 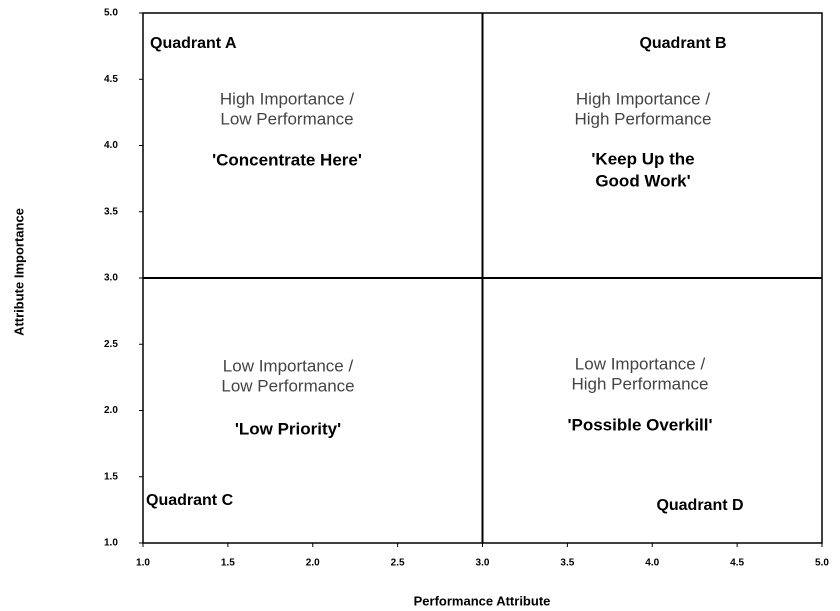 I want to click on quadrant-motto: 'Concentrate Here', so click(x=287, y=159).